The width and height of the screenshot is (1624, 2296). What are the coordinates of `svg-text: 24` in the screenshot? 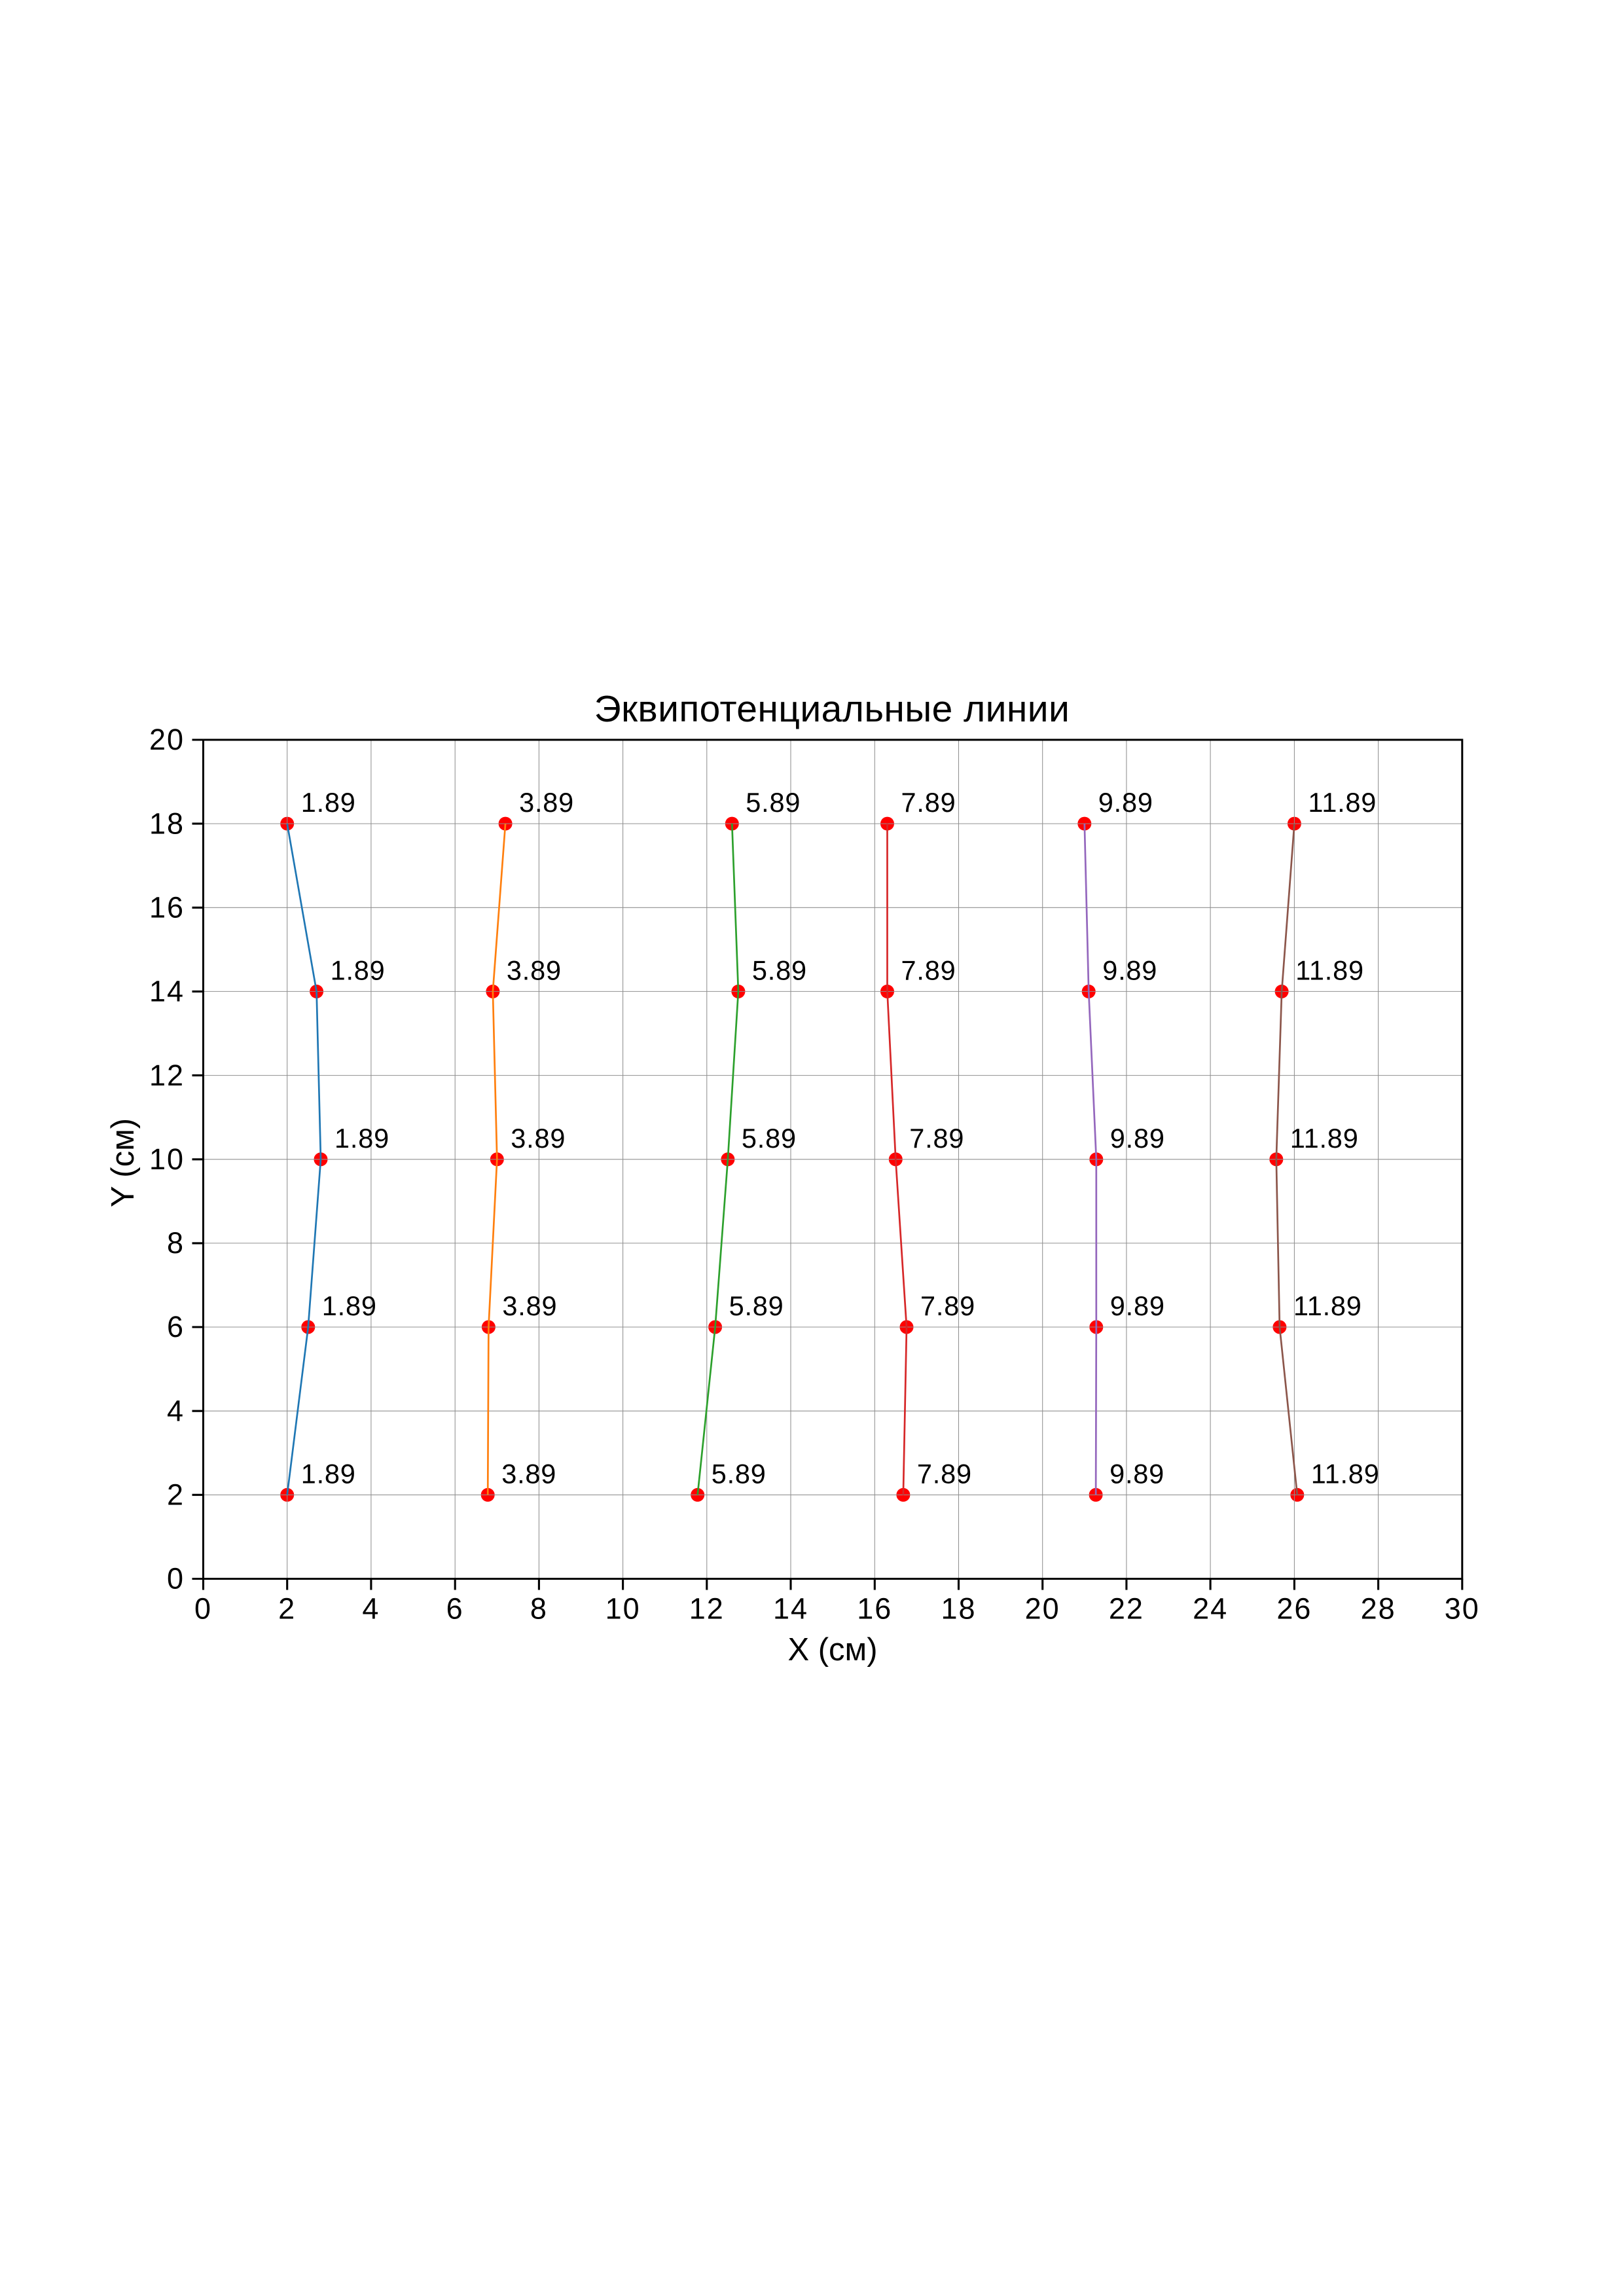 It's located at (1210, 1609).